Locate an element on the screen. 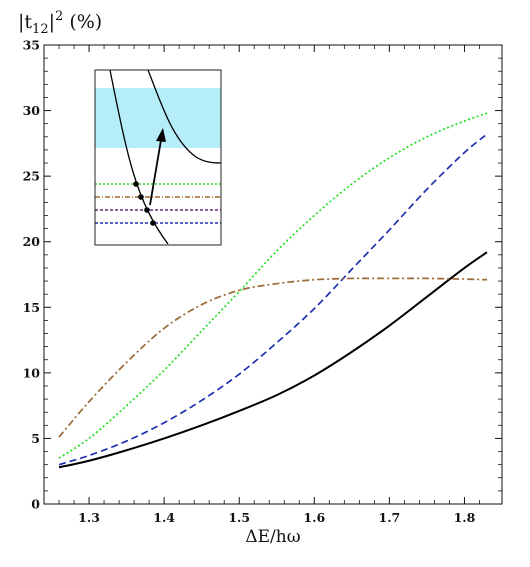  y-axis-title-pre: |t is located at coordinates (25, 22).